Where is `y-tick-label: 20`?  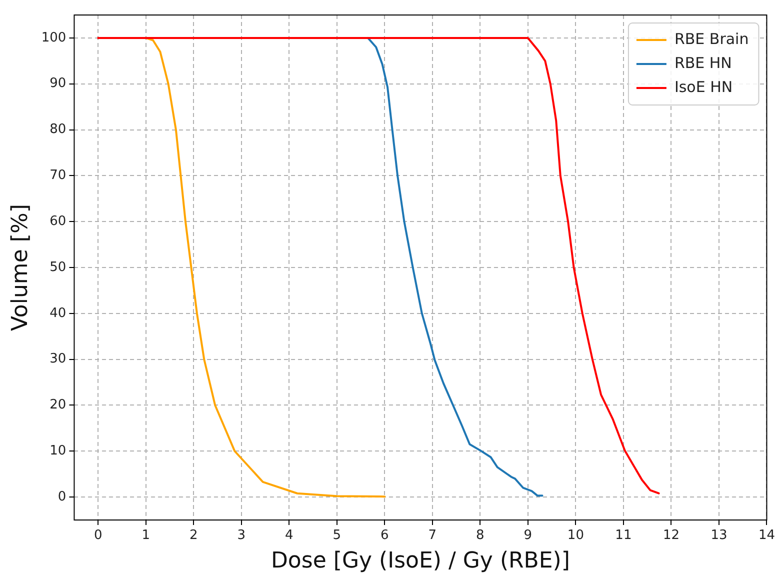
y-tick-label: 20 is located at coordinates (58, 405).